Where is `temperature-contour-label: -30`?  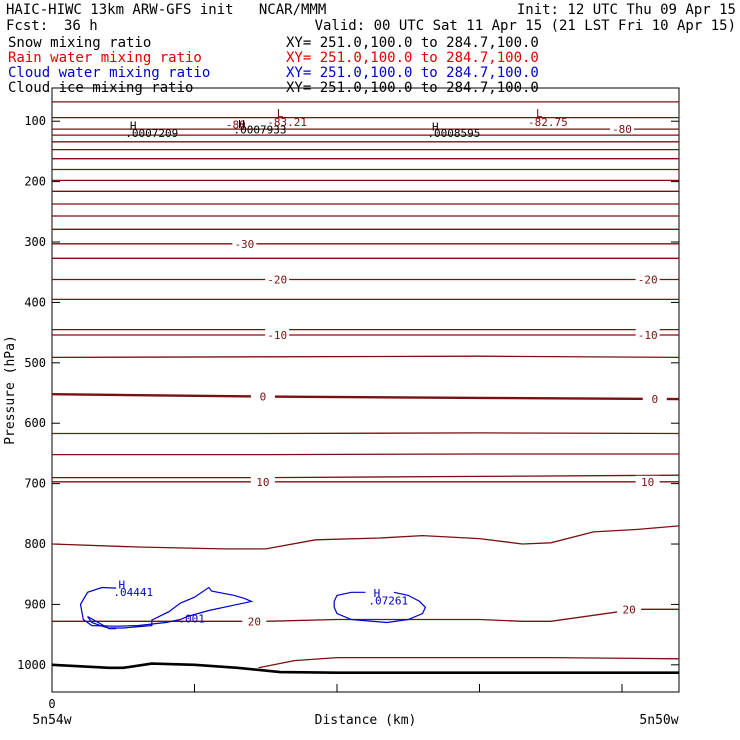 temperature-contour-label: -30 is located at coordinates (244, 244).